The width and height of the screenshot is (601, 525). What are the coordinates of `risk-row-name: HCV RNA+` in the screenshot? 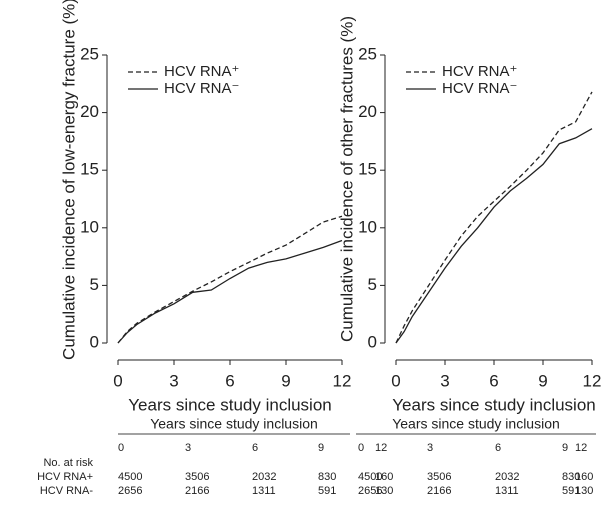 It's located at (65, 477).